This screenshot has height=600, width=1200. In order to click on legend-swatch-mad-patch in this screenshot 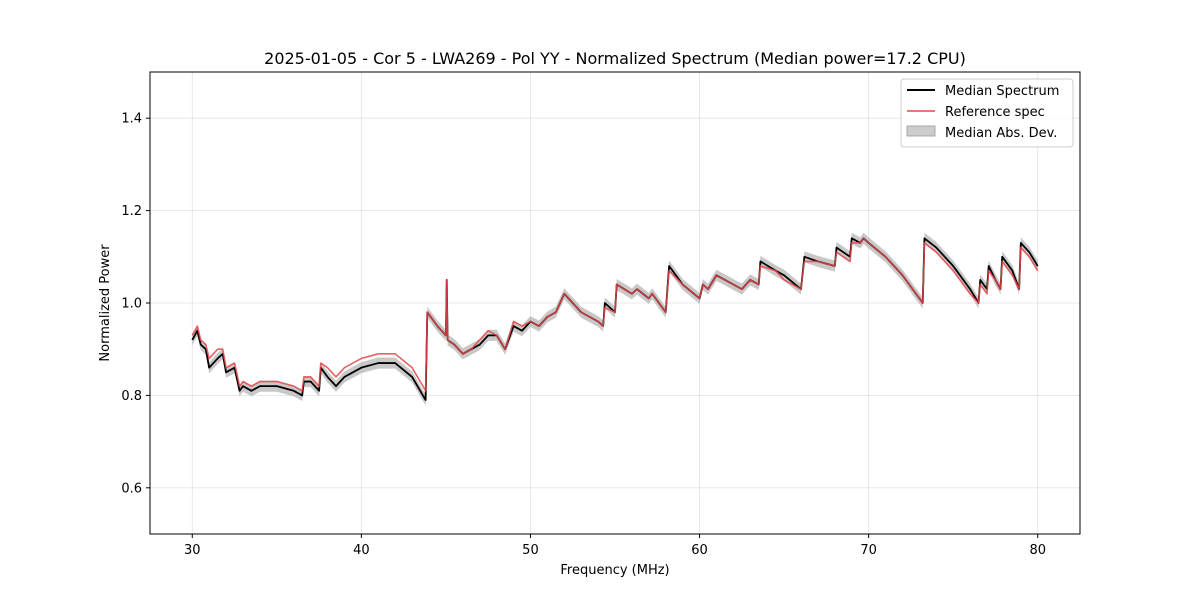, I will do `click(921, 131)`.